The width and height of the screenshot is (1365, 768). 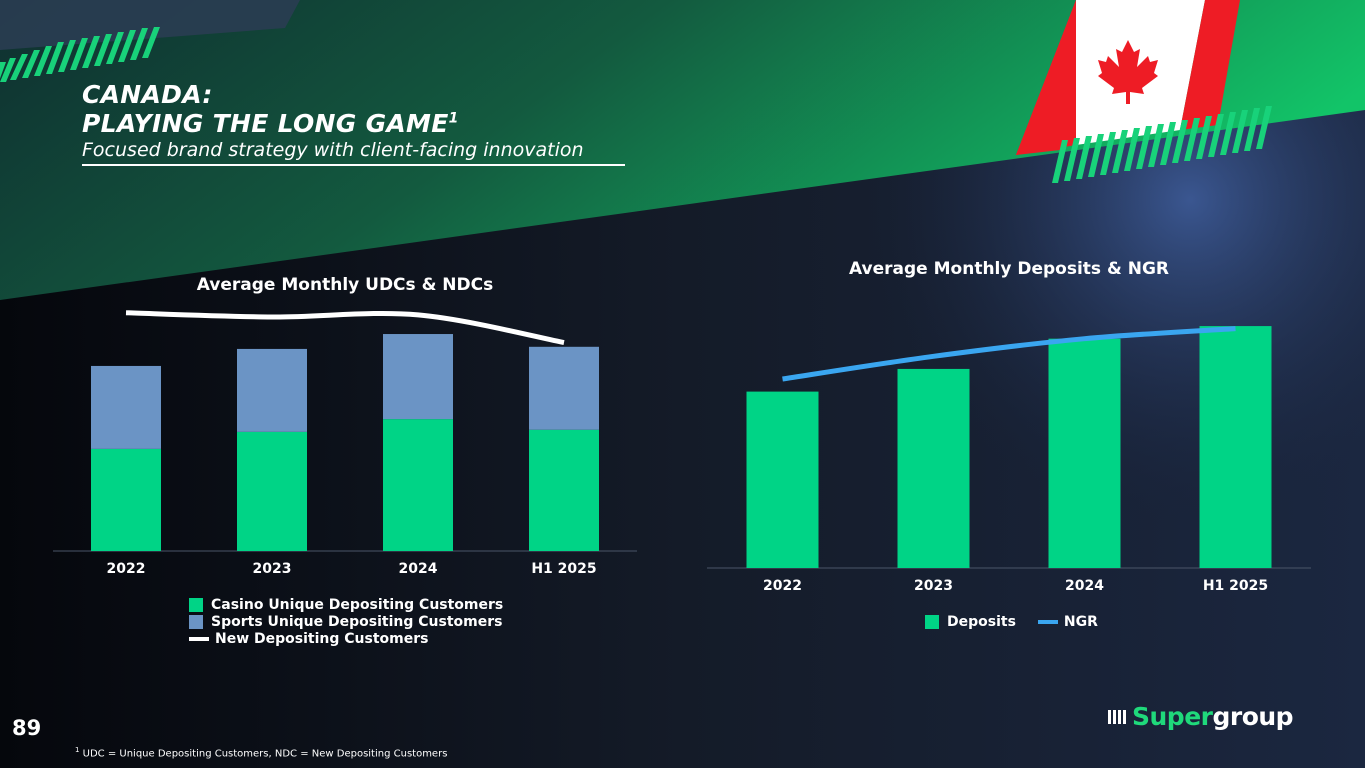 What do you see at coordinates (933, 586) in the screenshot?
I see `chart2-tick-label: 2023` at bounding box center [933, 586].